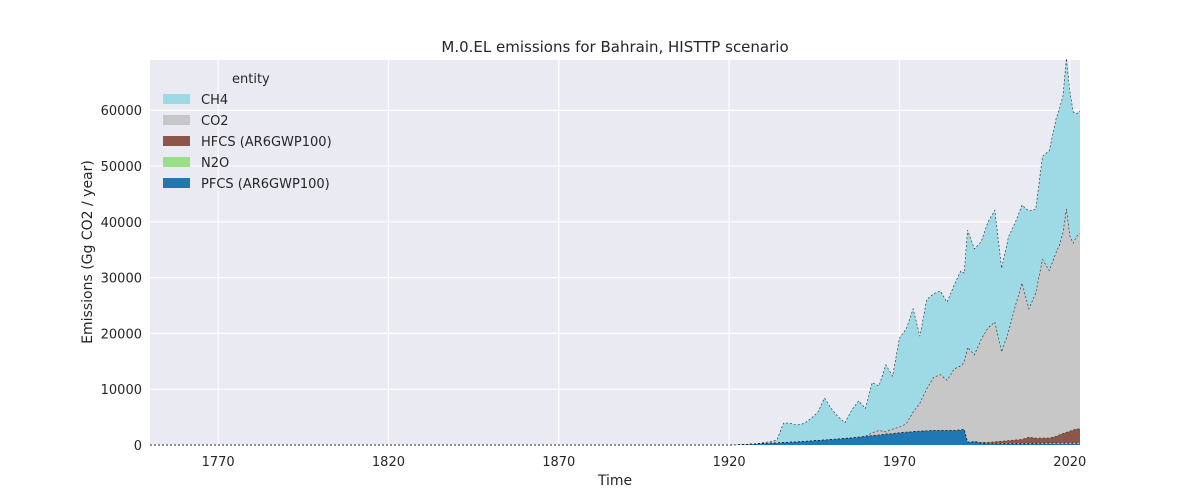 This screenshot has width=1200, height=500. Describe the element at coordinates (121, 223) in the screenshot. I see `y-tick-label: 40000` at that location.